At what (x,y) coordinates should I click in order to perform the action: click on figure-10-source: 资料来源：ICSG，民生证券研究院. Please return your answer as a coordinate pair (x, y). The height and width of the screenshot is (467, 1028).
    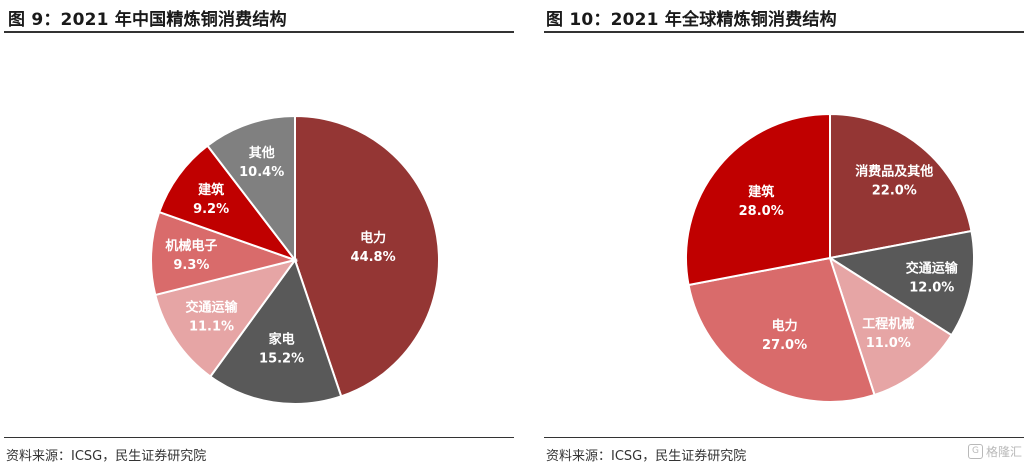
    Looking at the image, I should click on (646, 456).